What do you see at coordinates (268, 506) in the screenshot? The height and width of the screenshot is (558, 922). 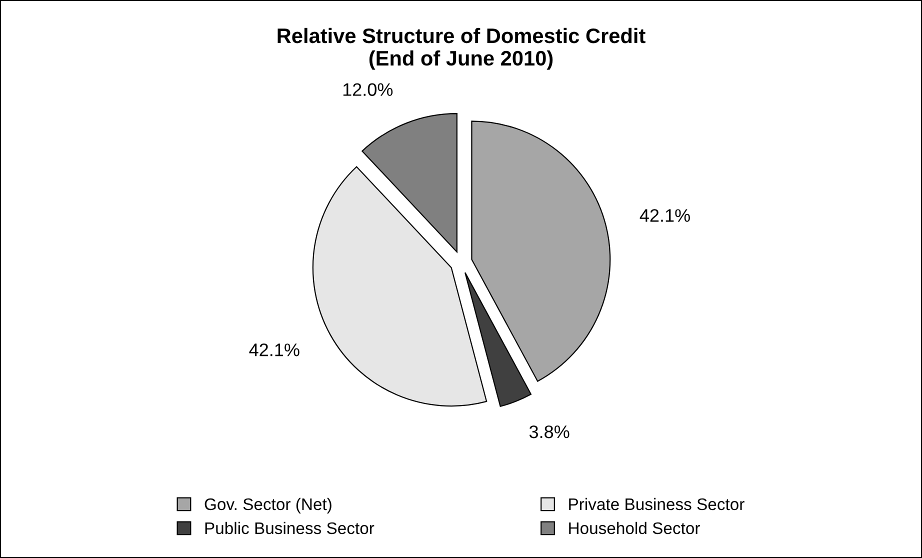 I see `legend-label: Gov. Sector (Net)` at bounding box center [268, 506].